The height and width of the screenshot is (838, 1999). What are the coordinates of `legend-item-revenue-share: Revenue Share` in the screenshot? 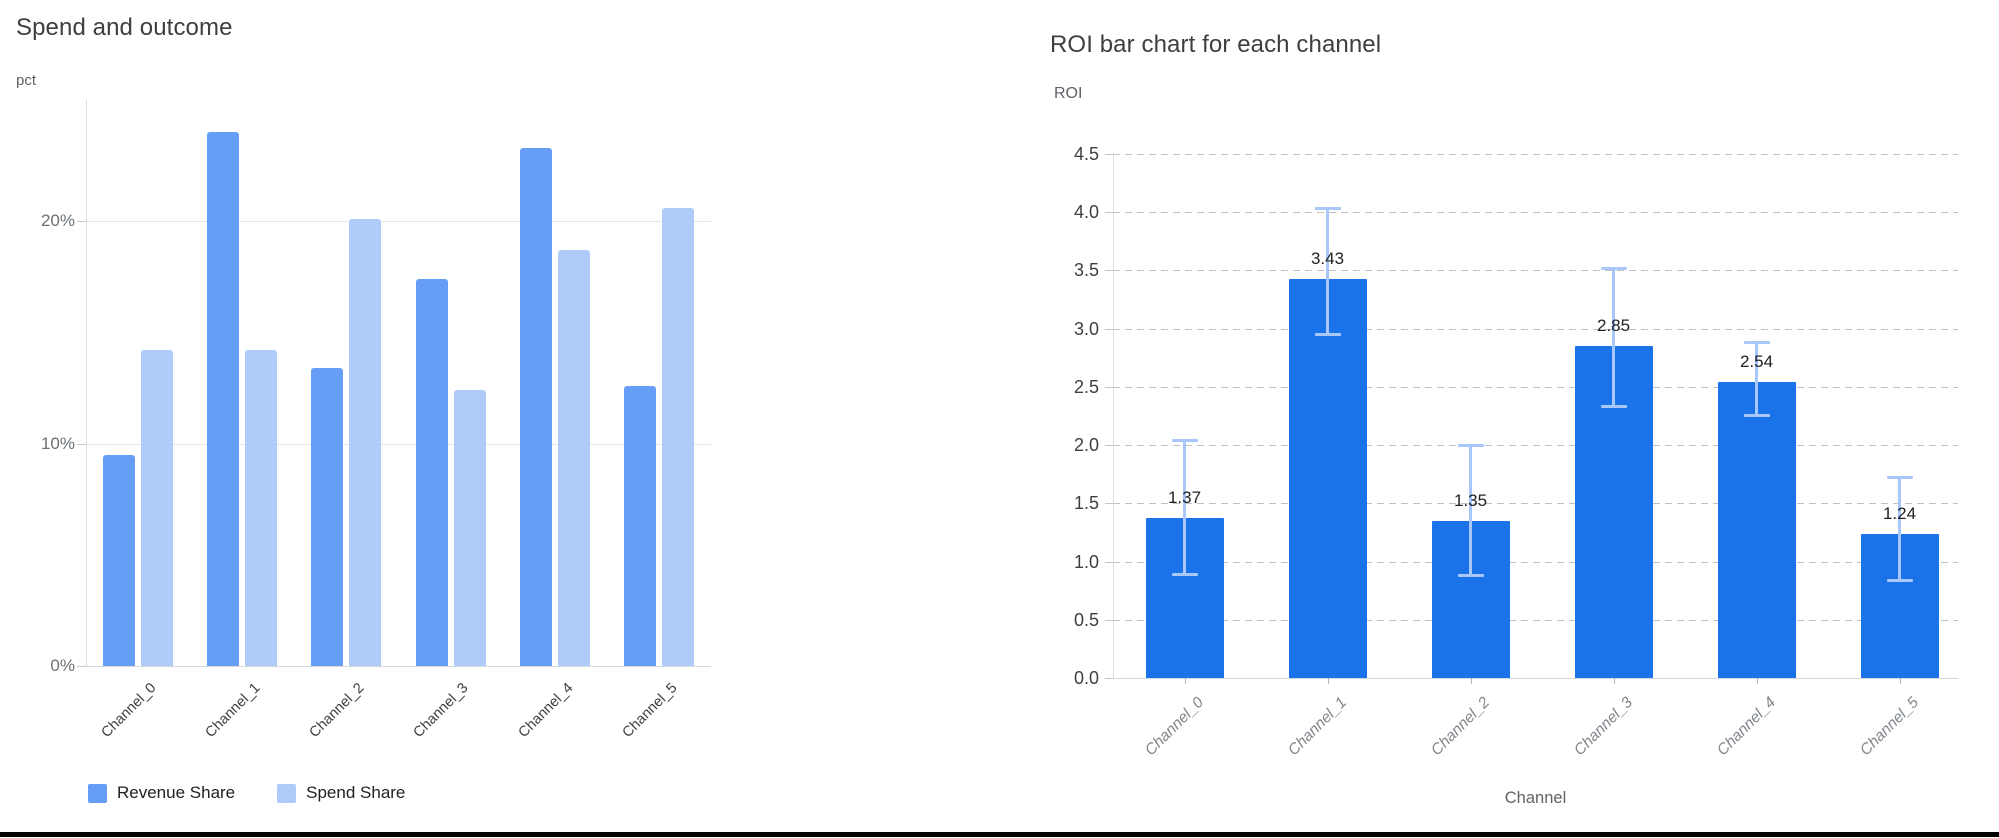 It's located at (161, 793).